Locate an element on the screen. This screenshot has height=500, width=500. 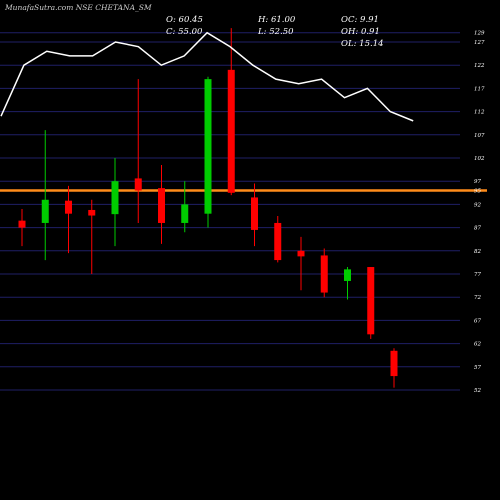
y-tick-label: 112 is located at coordinates (479, 113).